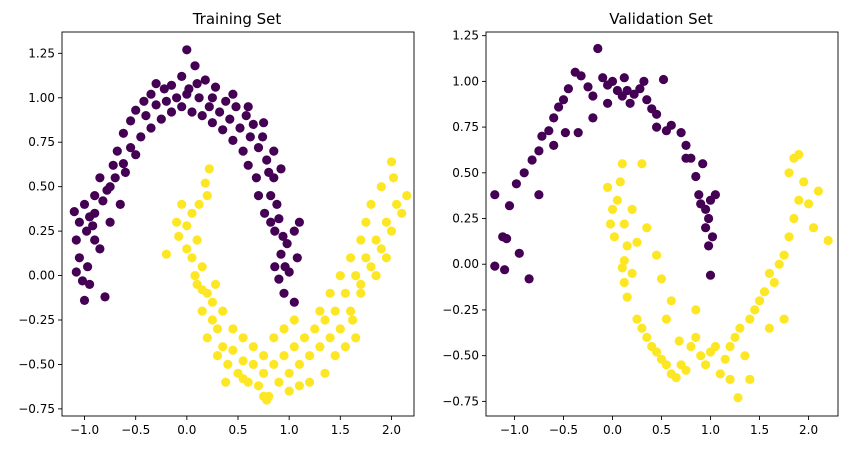 The width and height of the screenshot is (846, 451). Describe the element at coordinates (710, 430) in the screenshot. I see `validation-x-tick-label: 1.0` at that location.